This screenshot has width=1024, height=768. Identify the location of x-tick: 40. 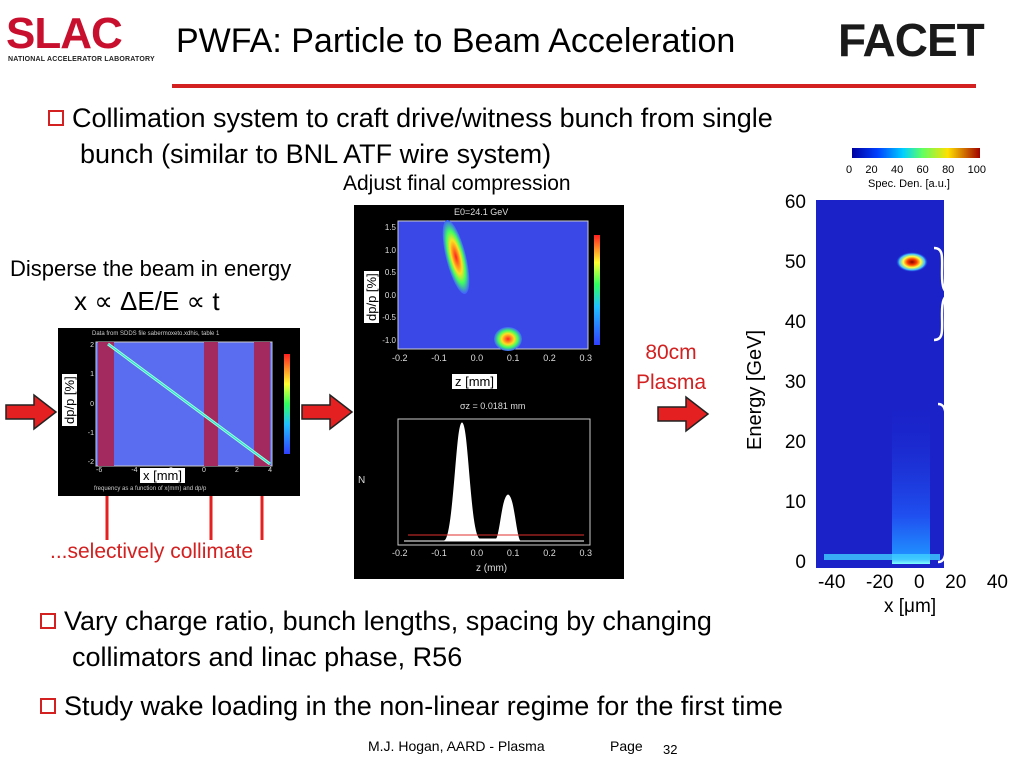
(997, 582).